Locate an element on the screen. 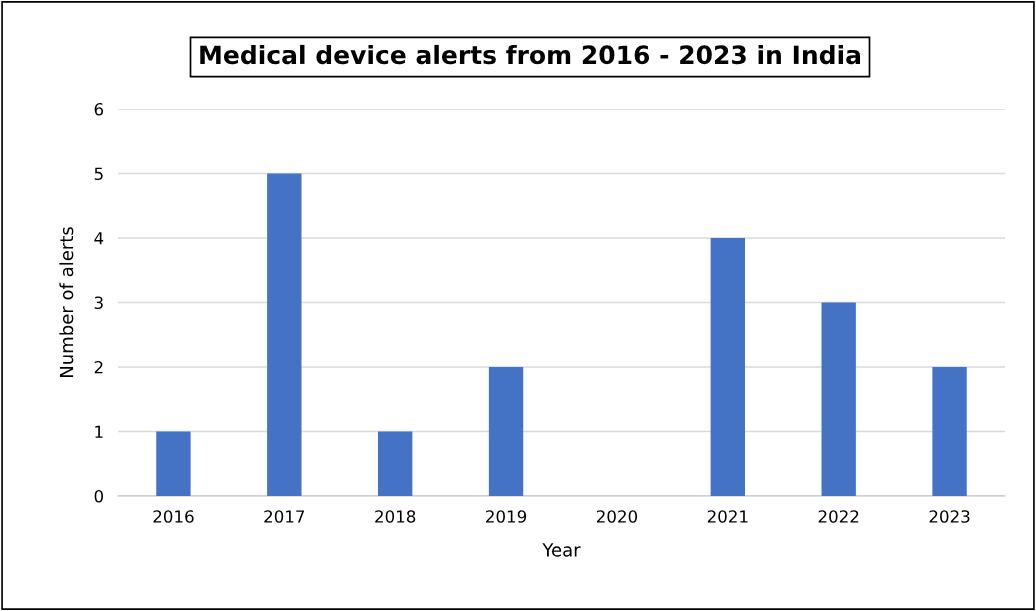  x-tick-label: 2017 is located at coordinates (284, 516).